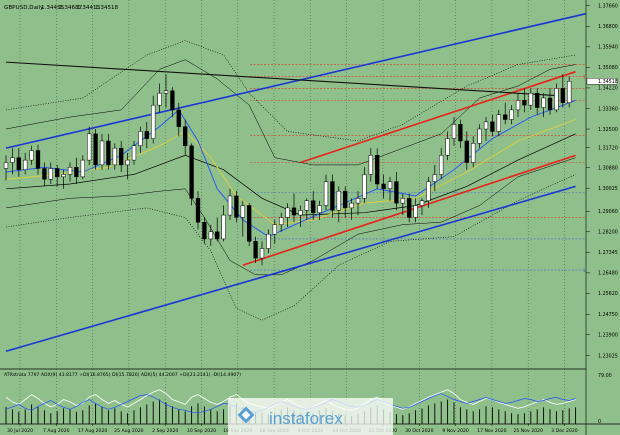 The image size is (620, 435). I want to click on date-tick-label: 17 Aug 2020, so click(93, 431).